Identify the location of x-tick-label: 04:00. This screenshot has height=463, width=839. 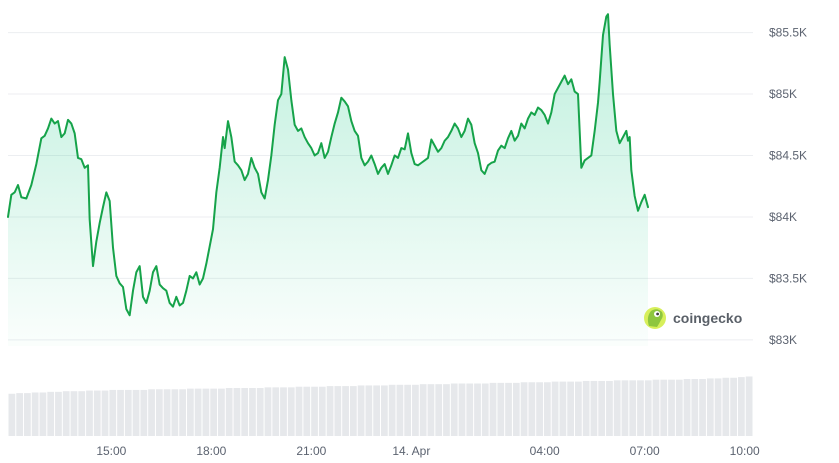
(545, 451).